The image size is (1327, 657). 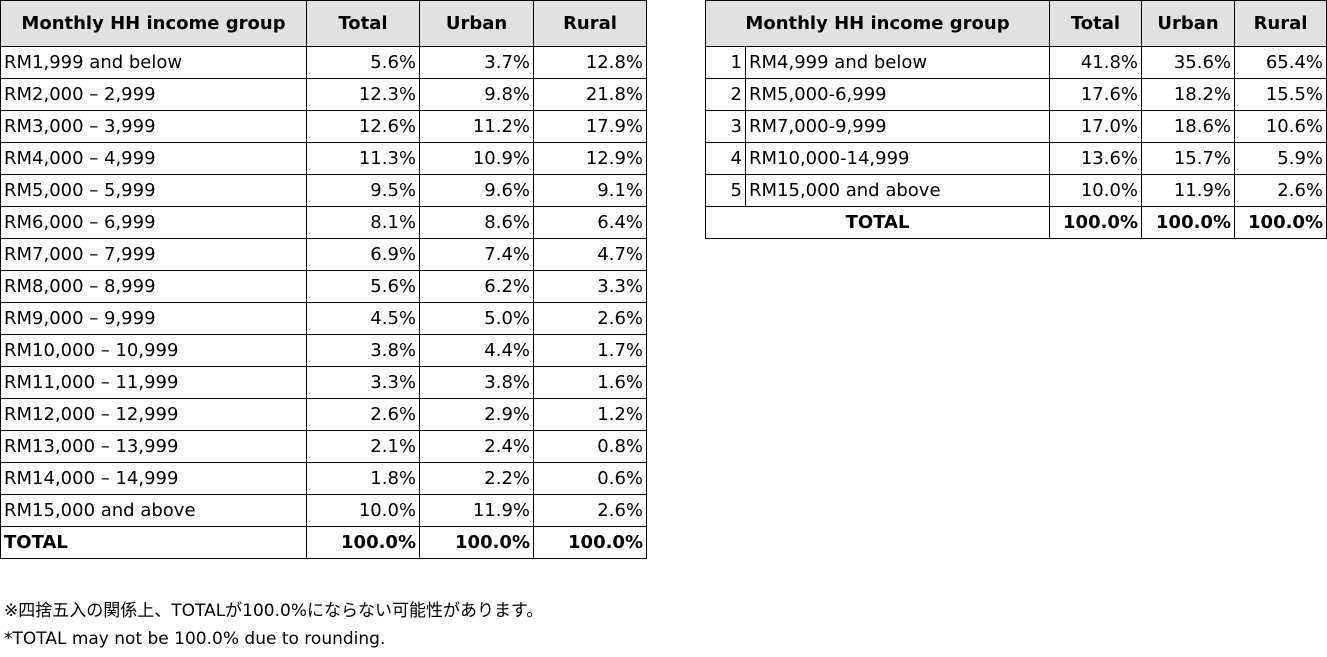 I want to click on cell-income-group: RM12,000 – 12,999, so click(x=153, y=414).